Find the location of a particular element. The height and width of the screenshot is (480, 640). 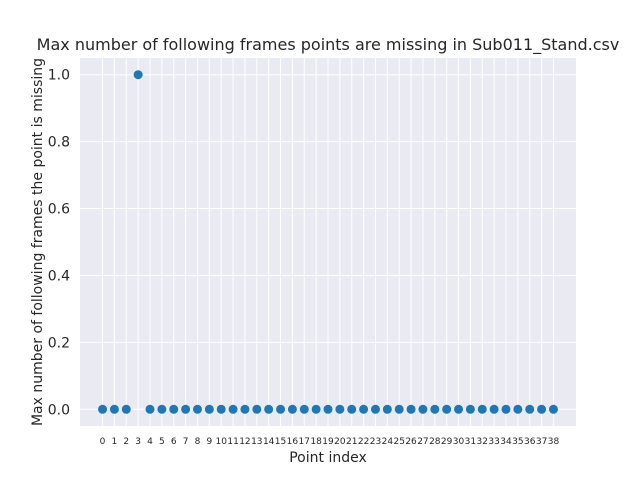

x-tick-label: 32 is located at coordinates (482, 442).